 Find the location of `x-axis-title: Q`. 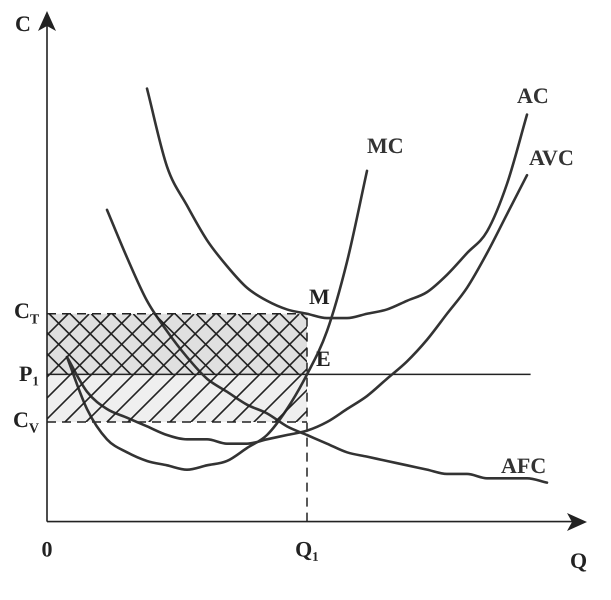

x-axis-title: Q is located at coordinates (579, 560).